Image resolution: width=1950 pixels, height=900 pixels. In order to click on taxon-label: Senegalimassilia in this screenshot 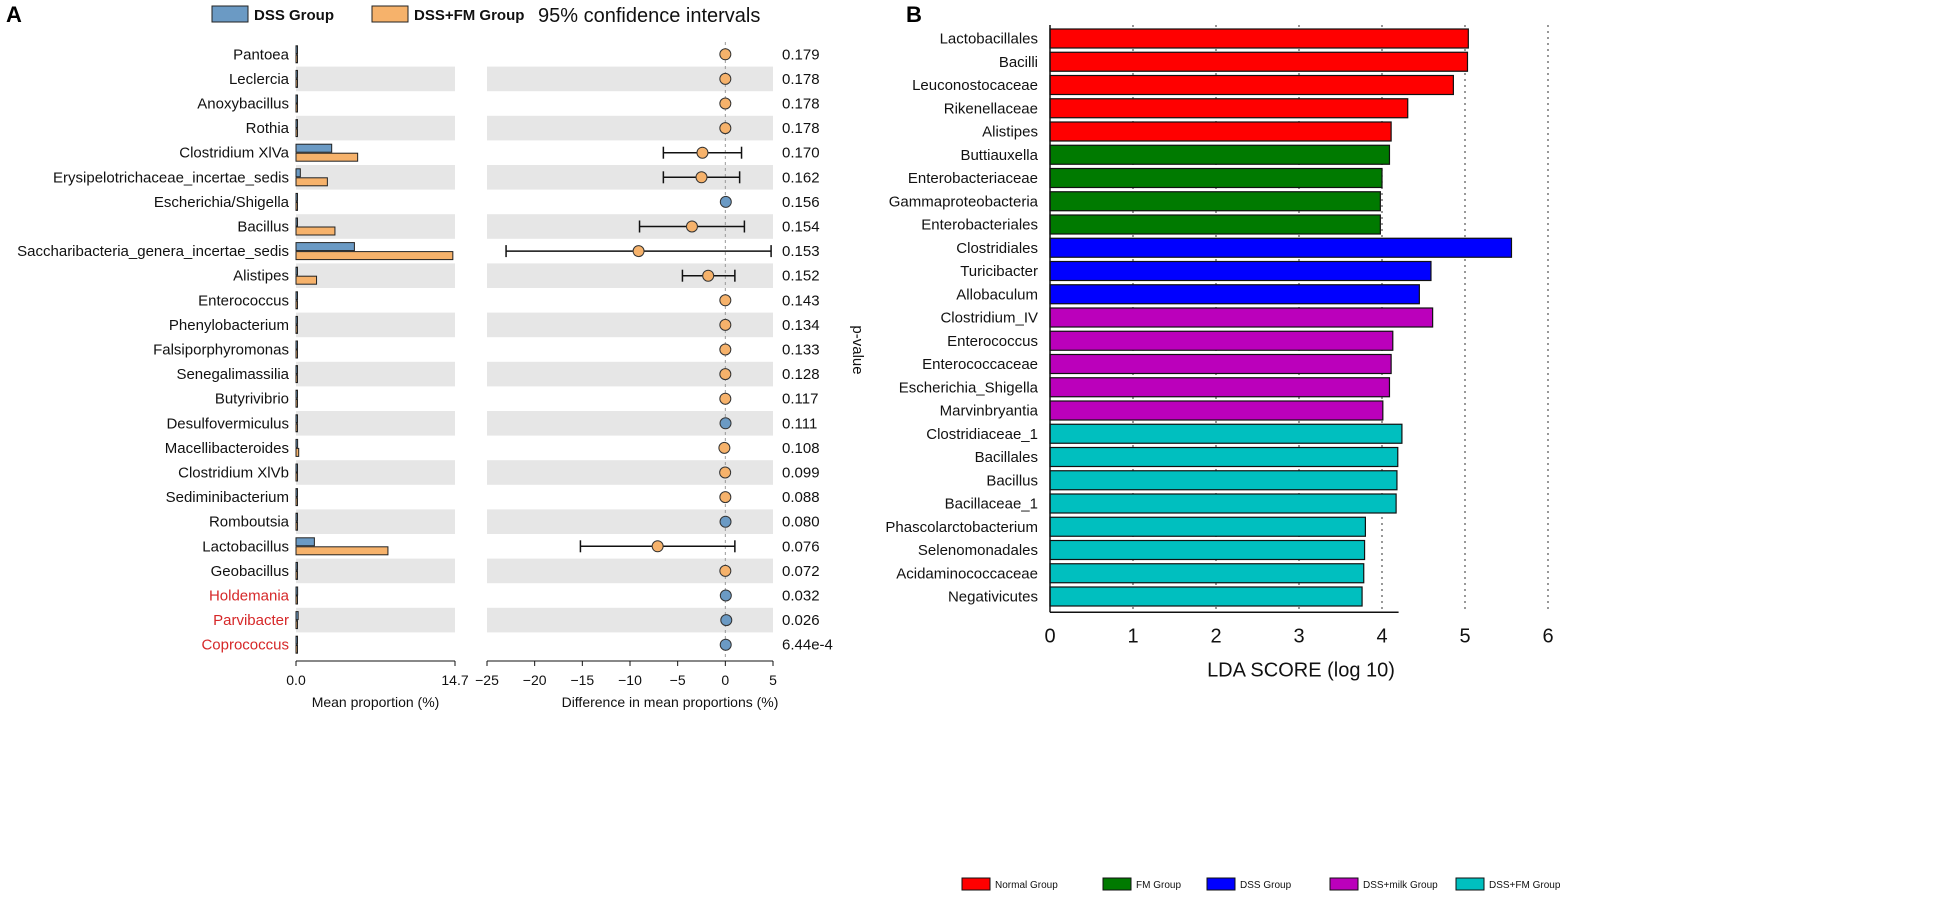, I will do `click(232, 374)`.